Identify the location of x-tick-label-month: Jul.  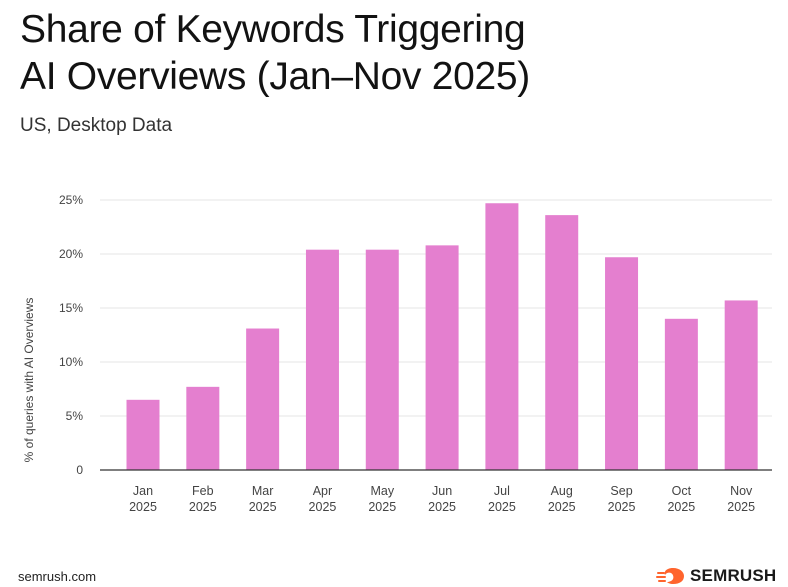
(502, 491).